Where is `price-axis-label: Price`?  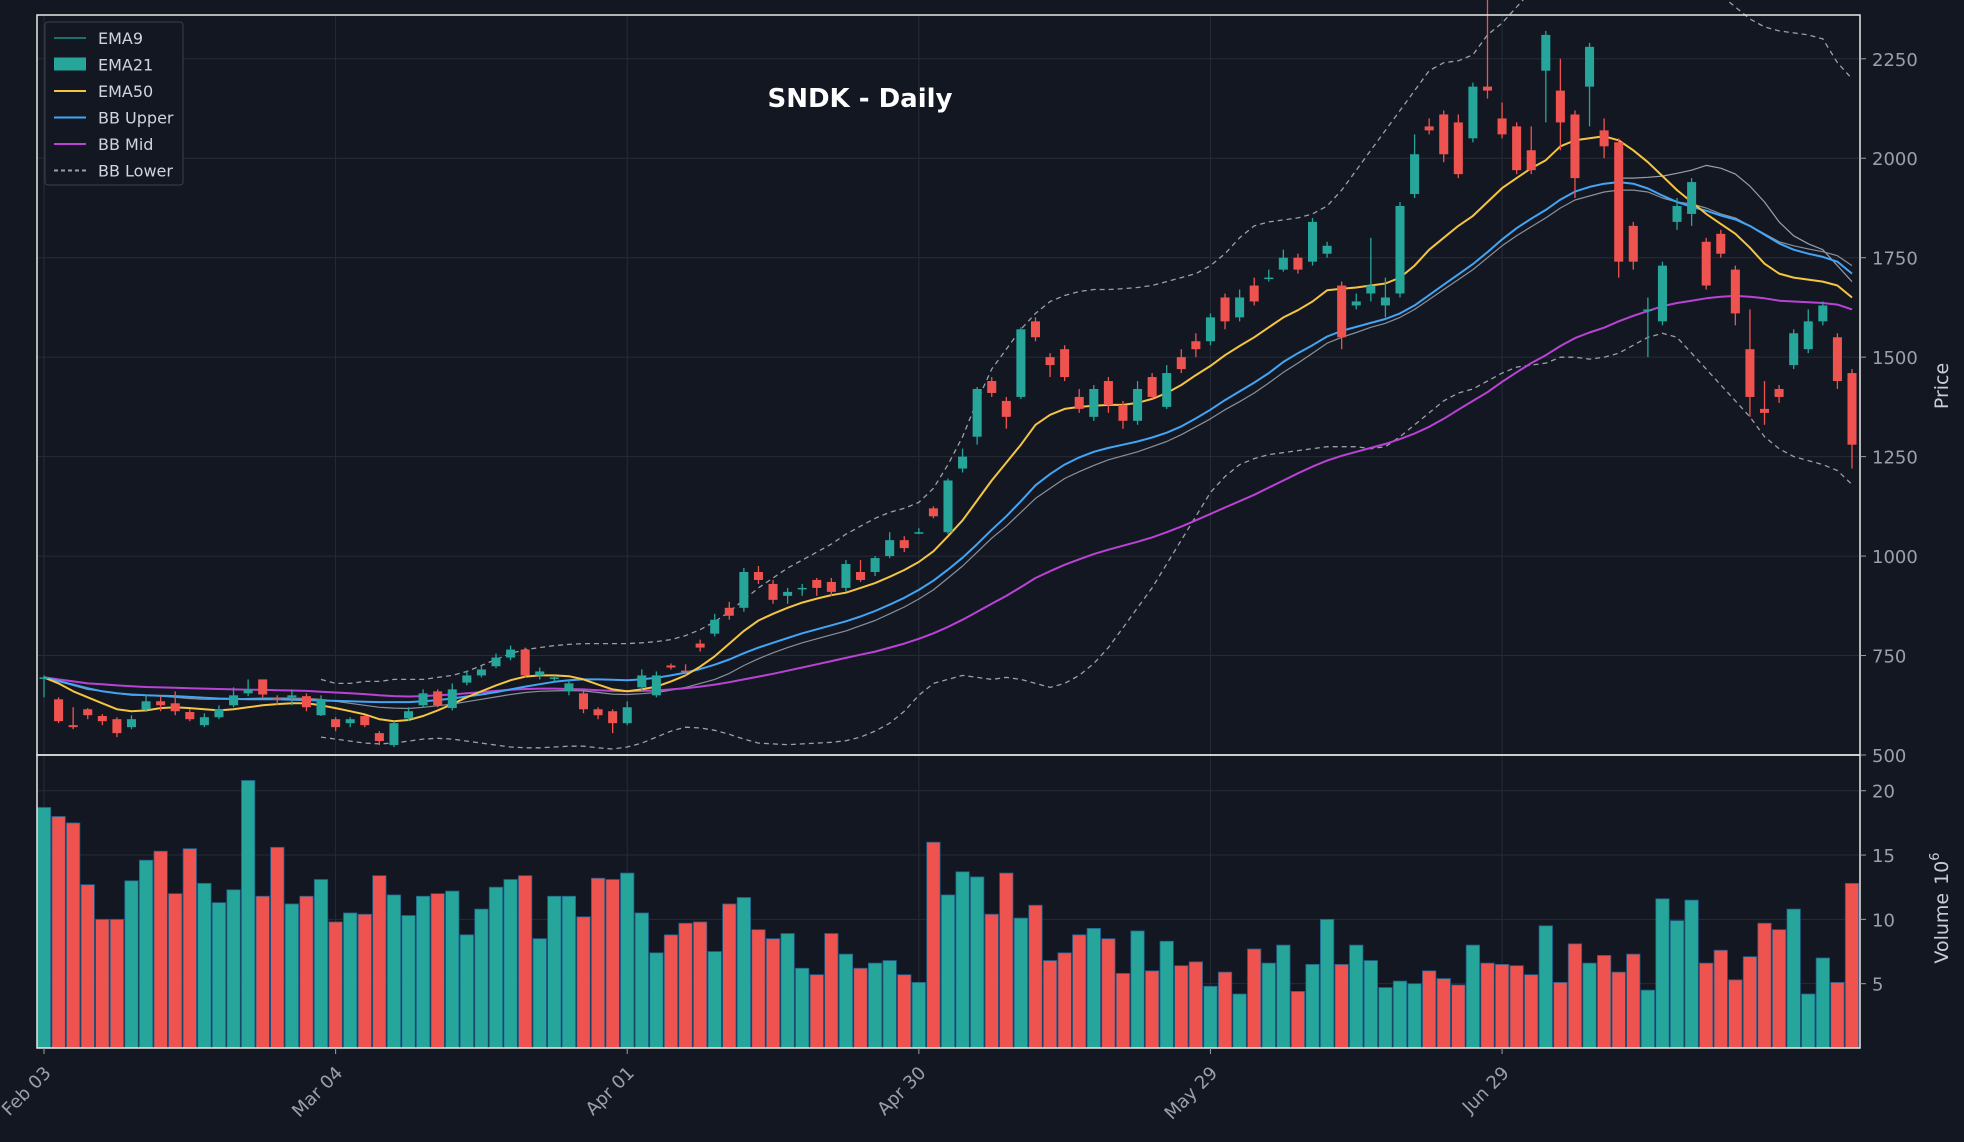
price-axis-label: Price is located at coordinates (1942, 386).